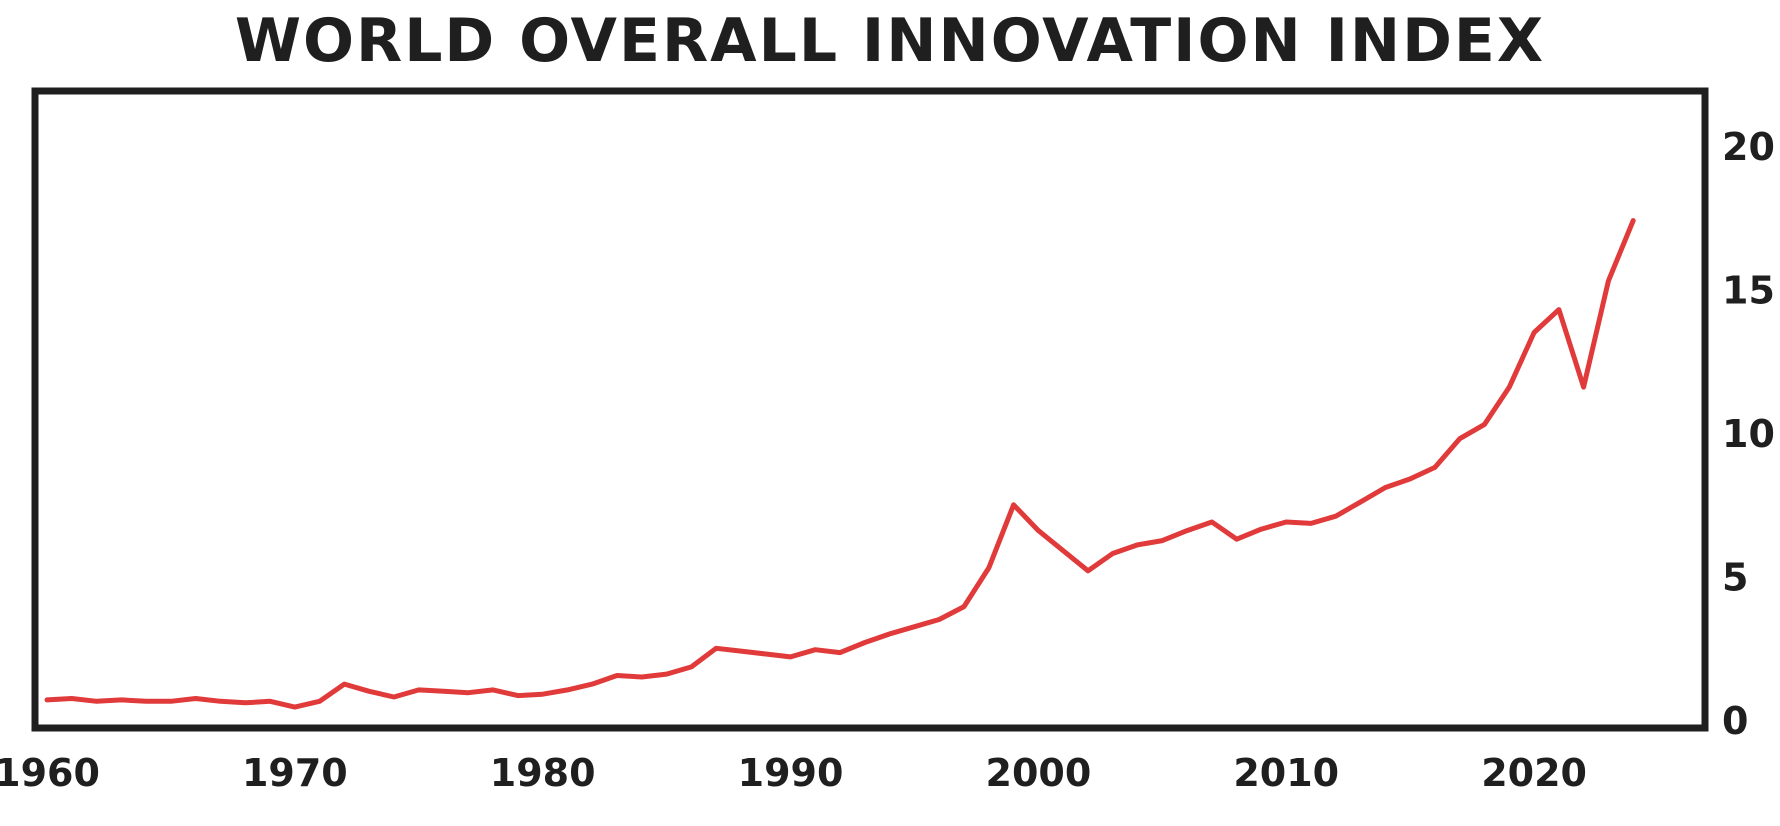  Describe the element at coordinates (543, 773) in the screenshot. I see `x-tick-label: 1980` at that location.